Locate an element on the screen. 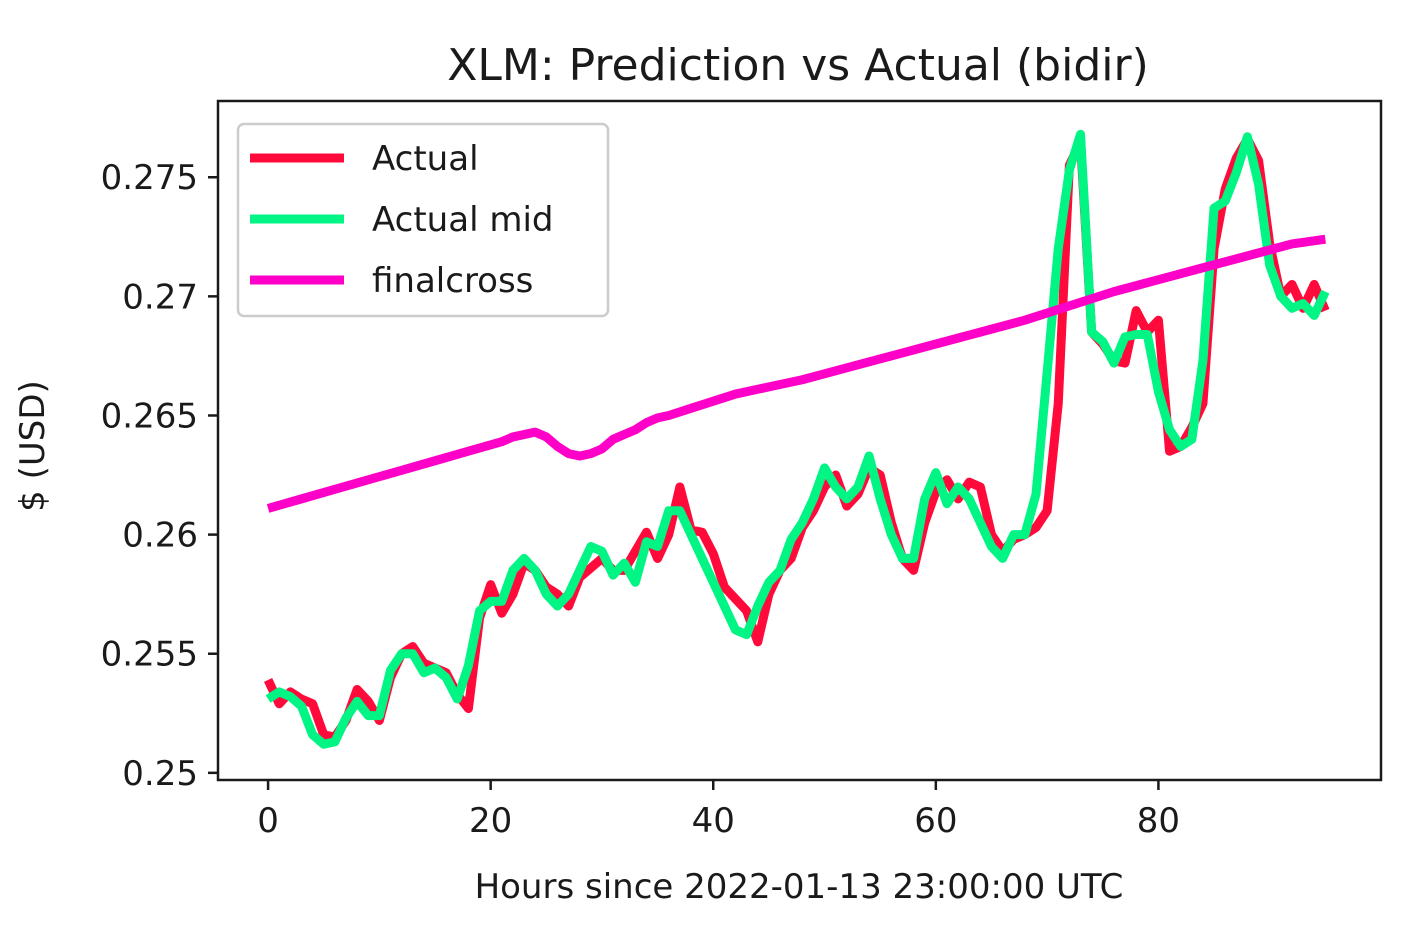  y-axis-label: $ (USD) is located at coordinates (33, 446).